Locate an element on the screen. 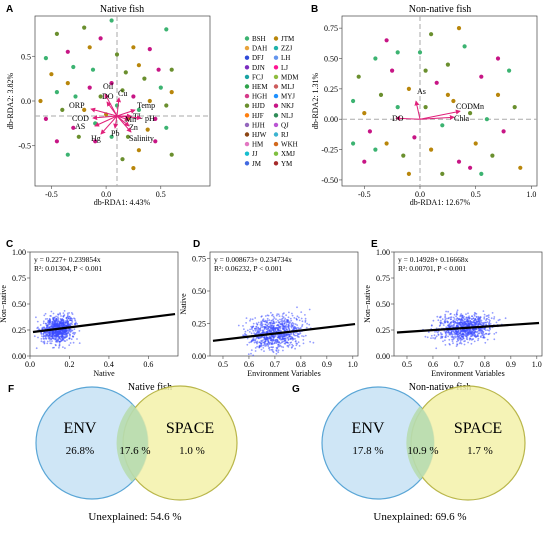 This screenshot has width=554, height=536. panel-b-ytick-label: -0.25 is located at coordinates (329, 150).